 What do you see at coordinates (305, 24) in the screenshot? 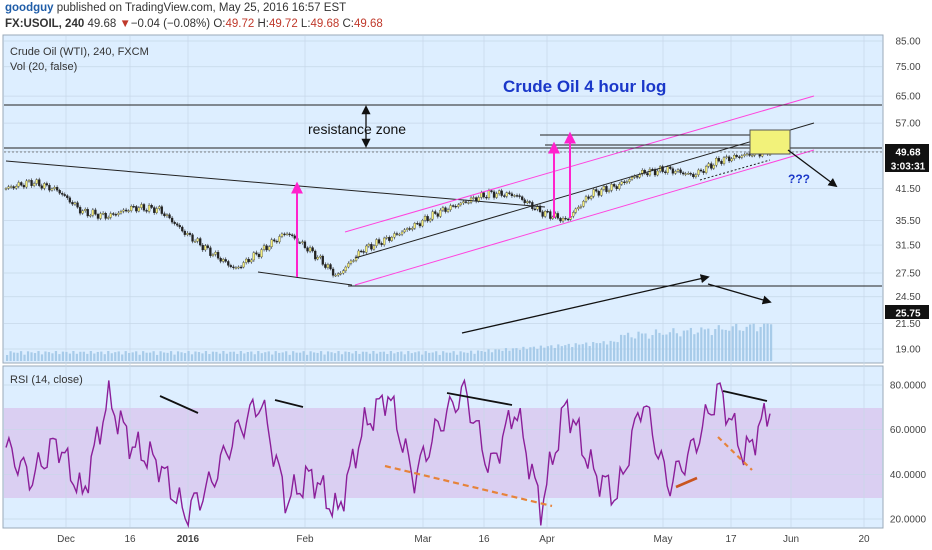
I see `low-label: L:` at bounding box center [305, 24].